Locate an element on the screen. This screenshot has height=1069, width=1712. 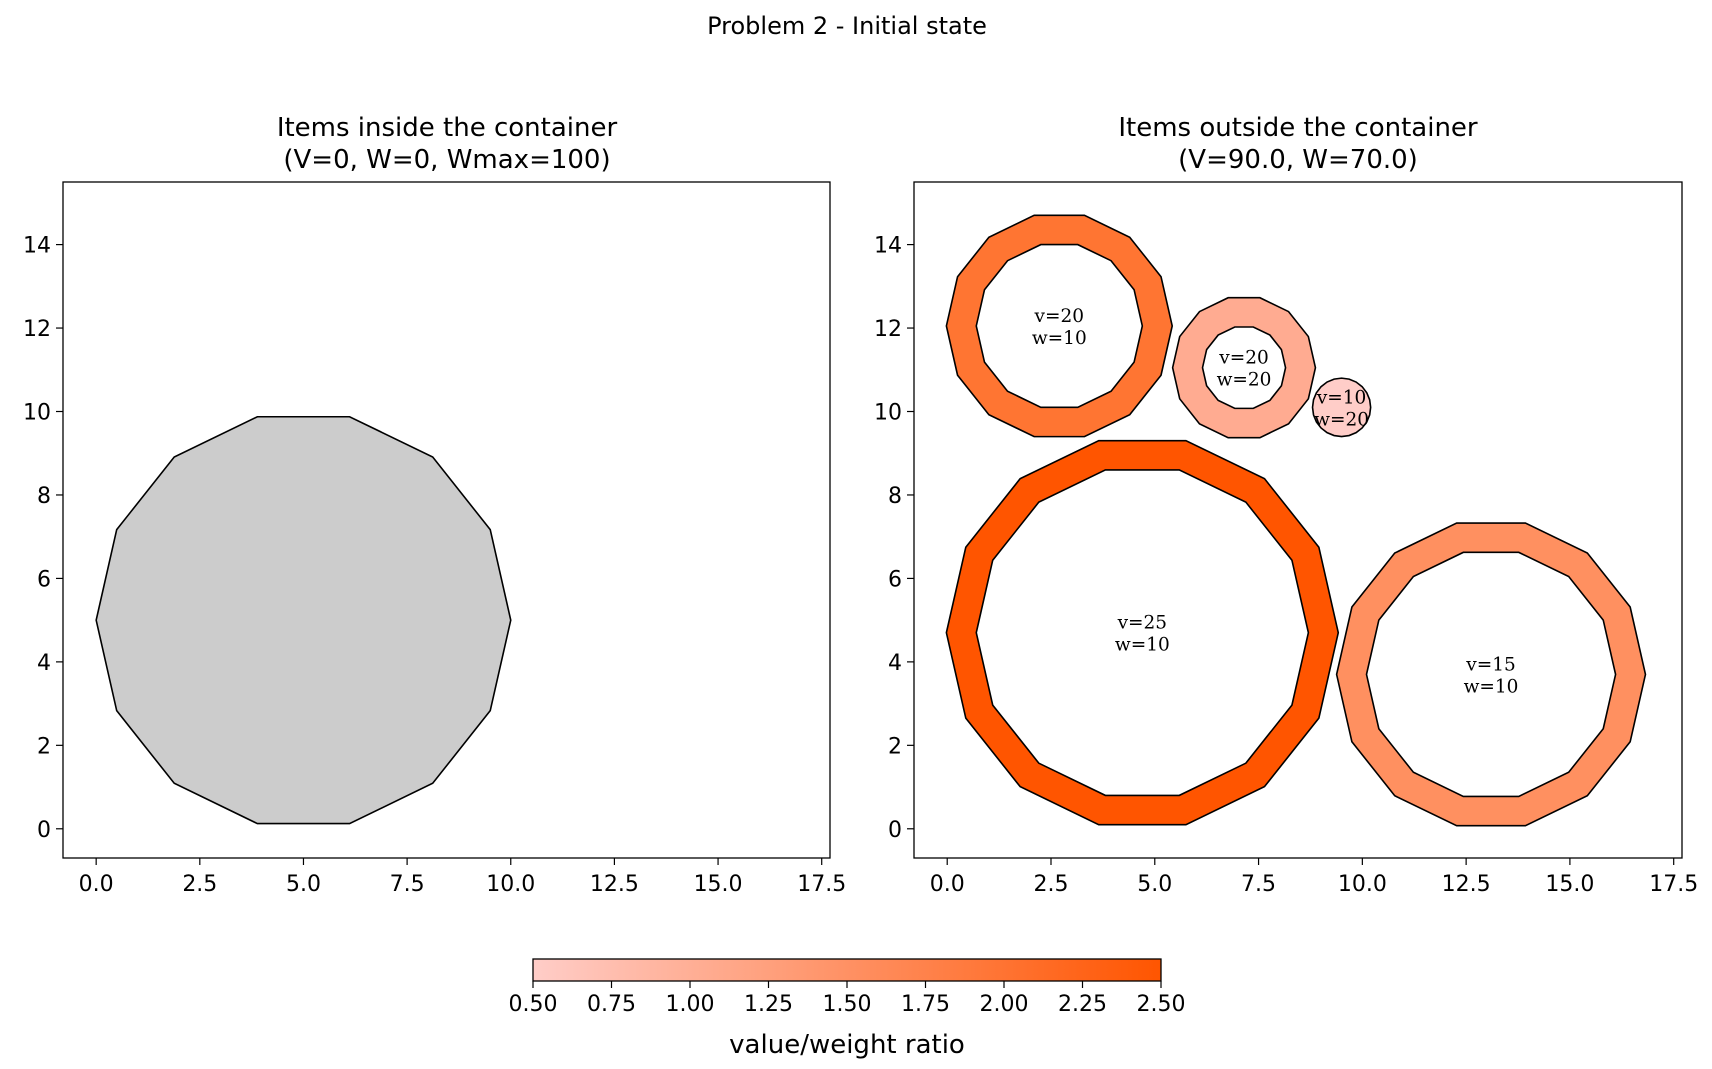
container-polygon is located at coordinates (303, 620).